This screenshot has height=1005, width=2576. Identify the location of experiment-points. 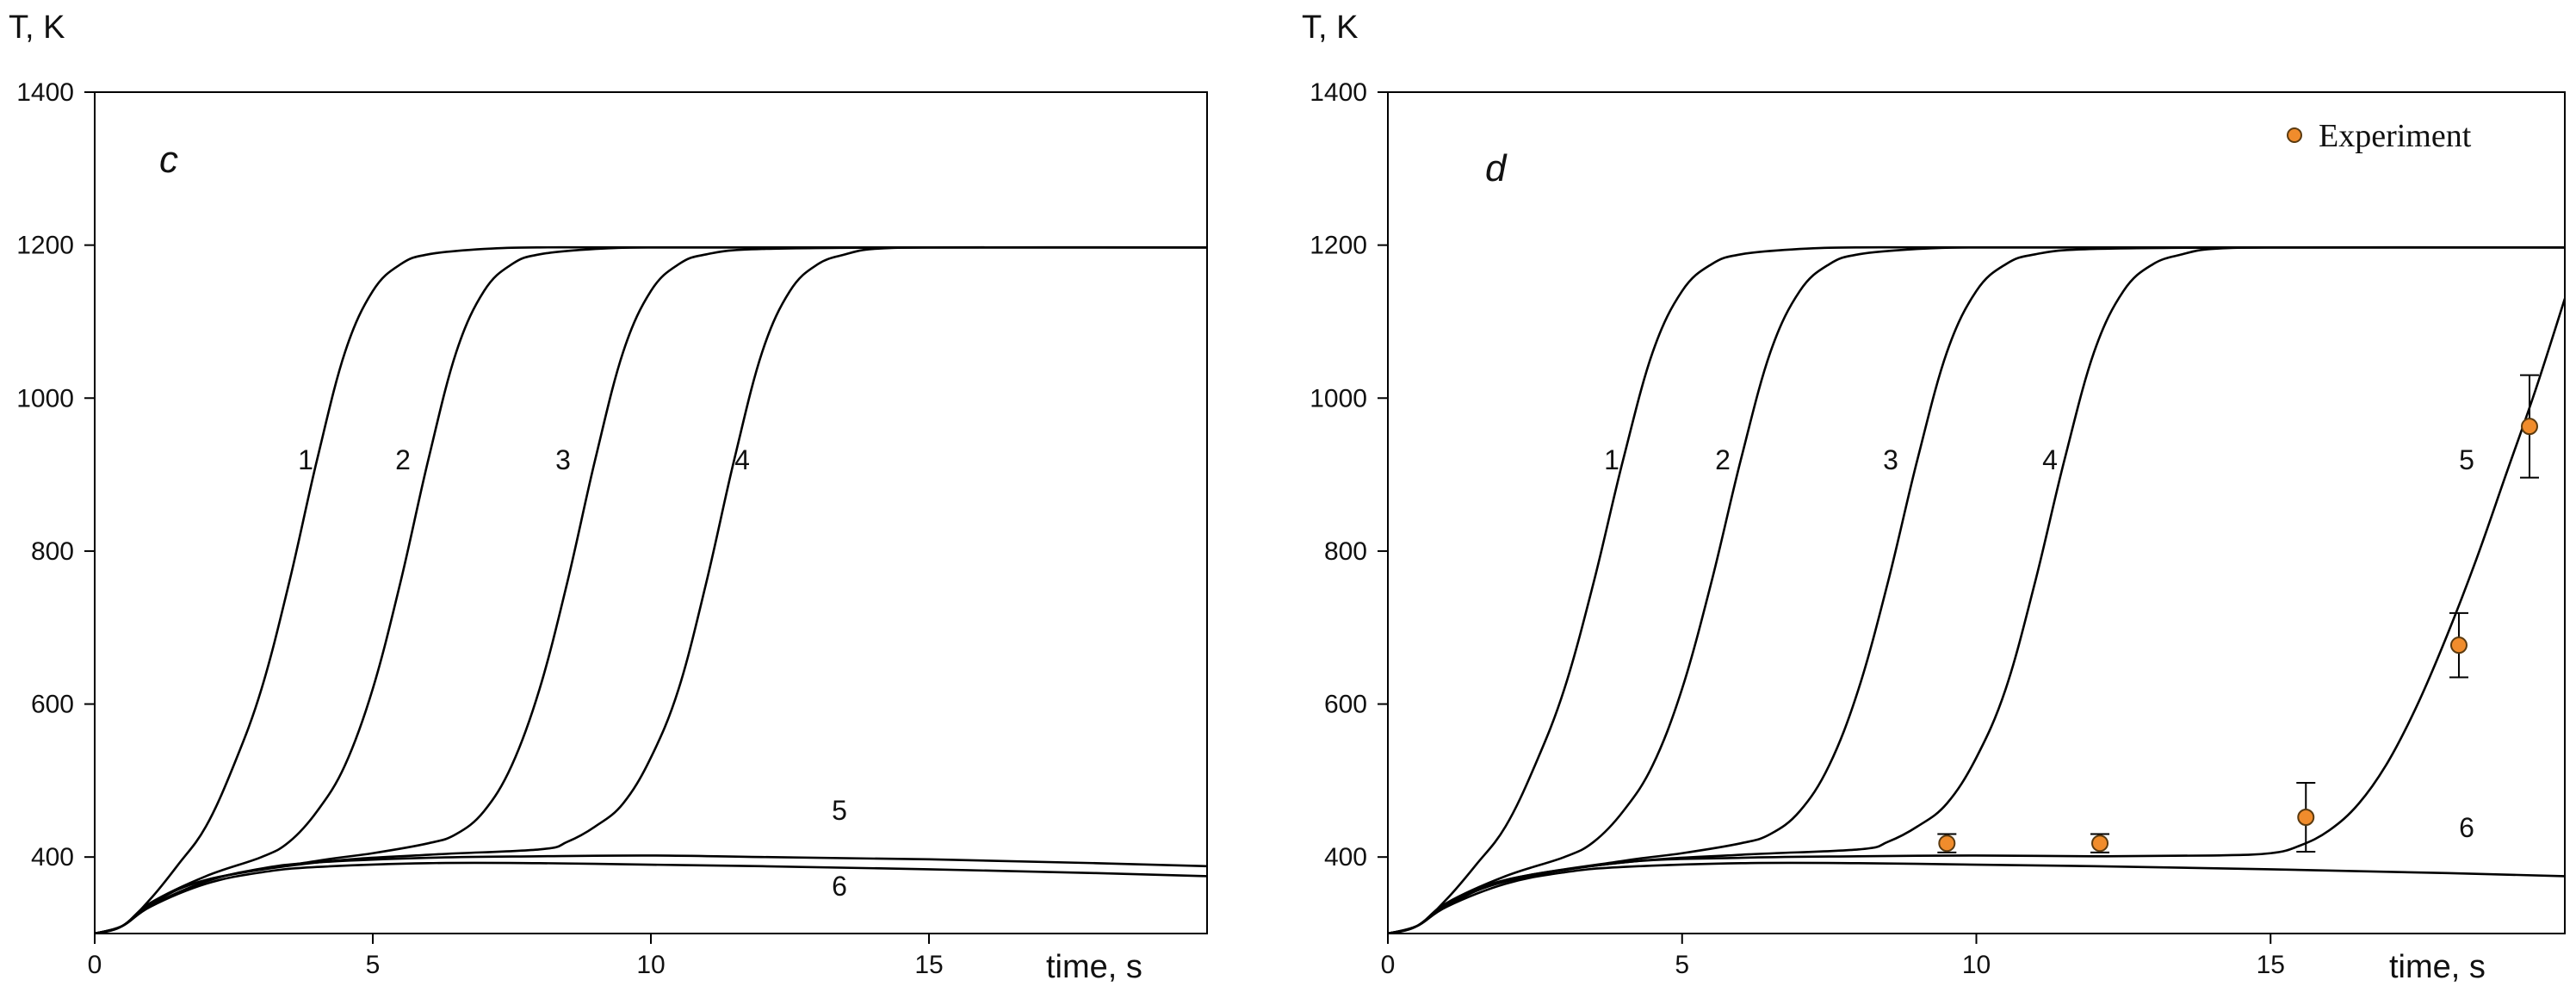
(2238, 613).